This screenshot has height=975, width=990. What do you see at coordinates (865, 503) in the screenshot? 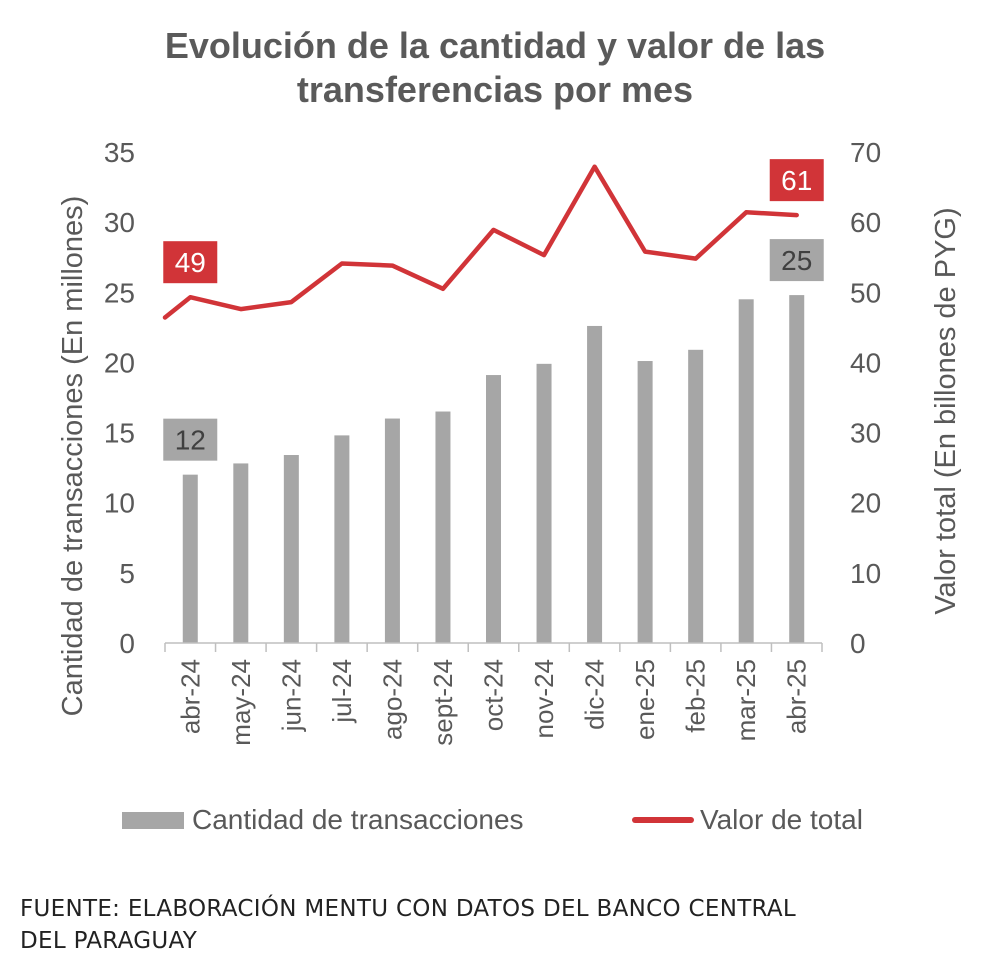
I see `y-right-tick-label: 20` at bounding box center [865, 503].